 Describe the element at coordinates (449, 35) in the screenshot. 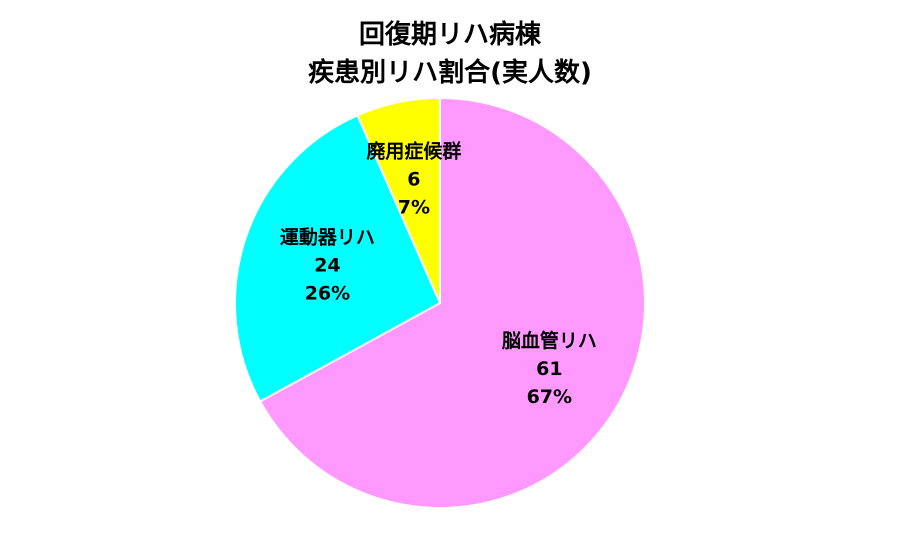

I see `chart-title-line-1: 回復期リハ病棟` at that location.